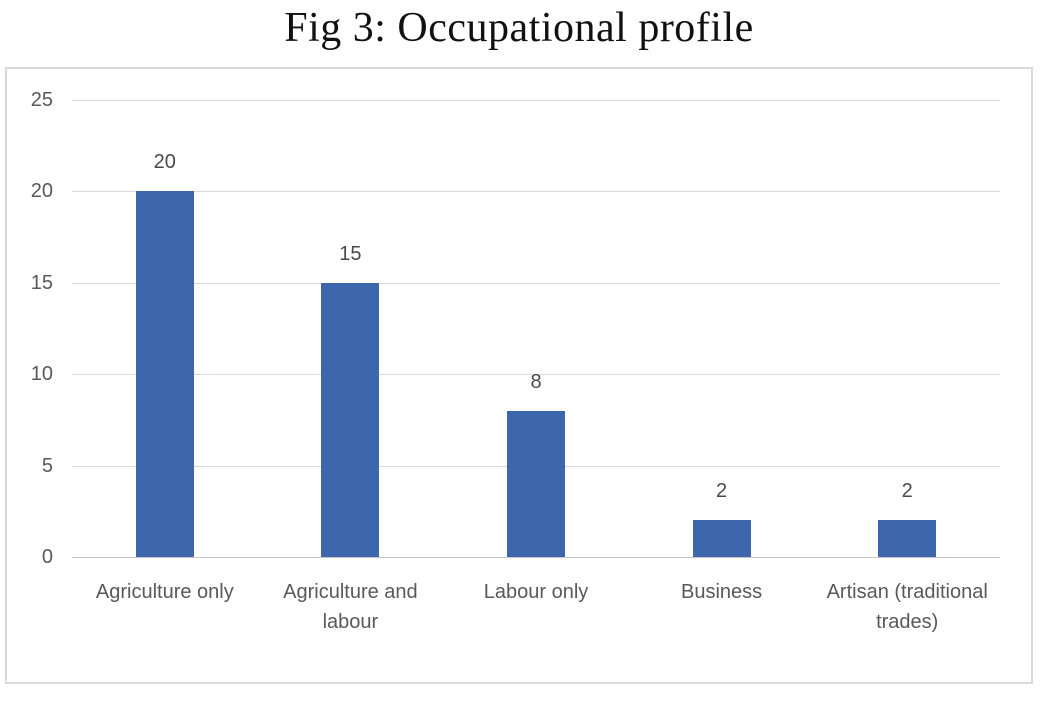  What do you see at coordinates (907, 491) in the screenshot?
I see `data-label-4: 2` at bounding box center [907, 491].